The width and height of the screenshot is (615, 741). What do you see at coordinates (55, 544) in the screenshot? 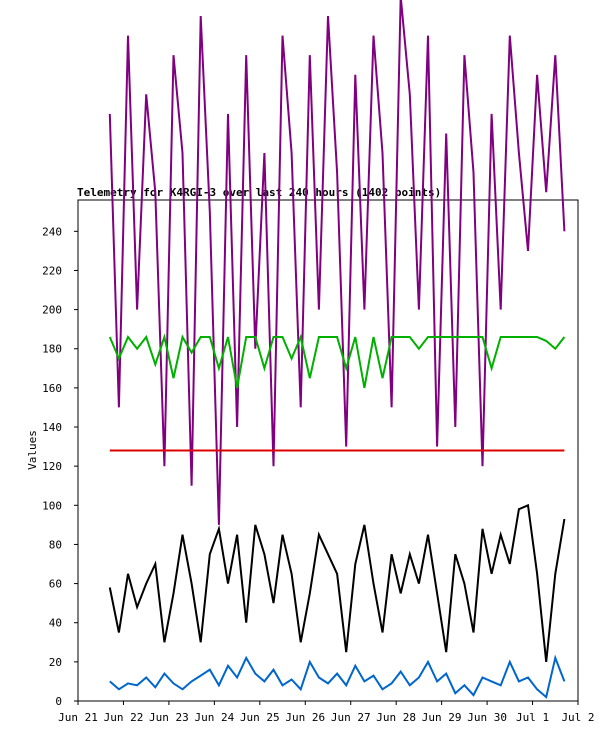
I see `y-tick-label: 80` at bounding box center [55, 544].